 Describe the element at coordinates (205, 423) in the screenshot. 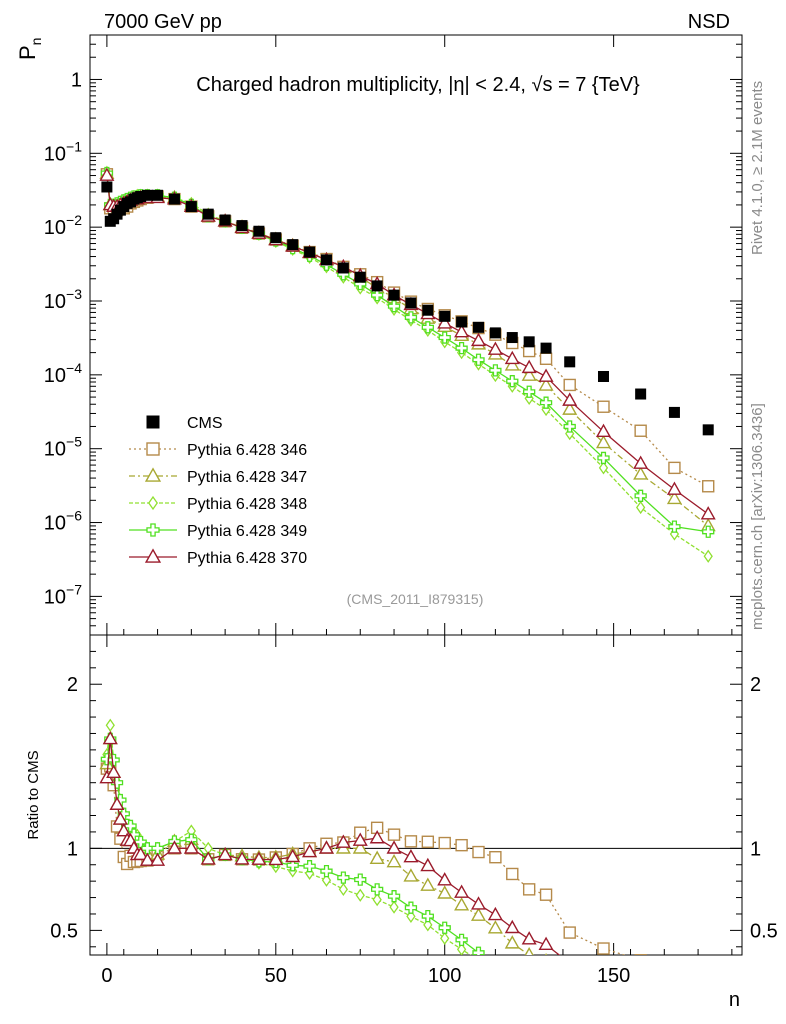

I see `legend-label: CMS` at that location.